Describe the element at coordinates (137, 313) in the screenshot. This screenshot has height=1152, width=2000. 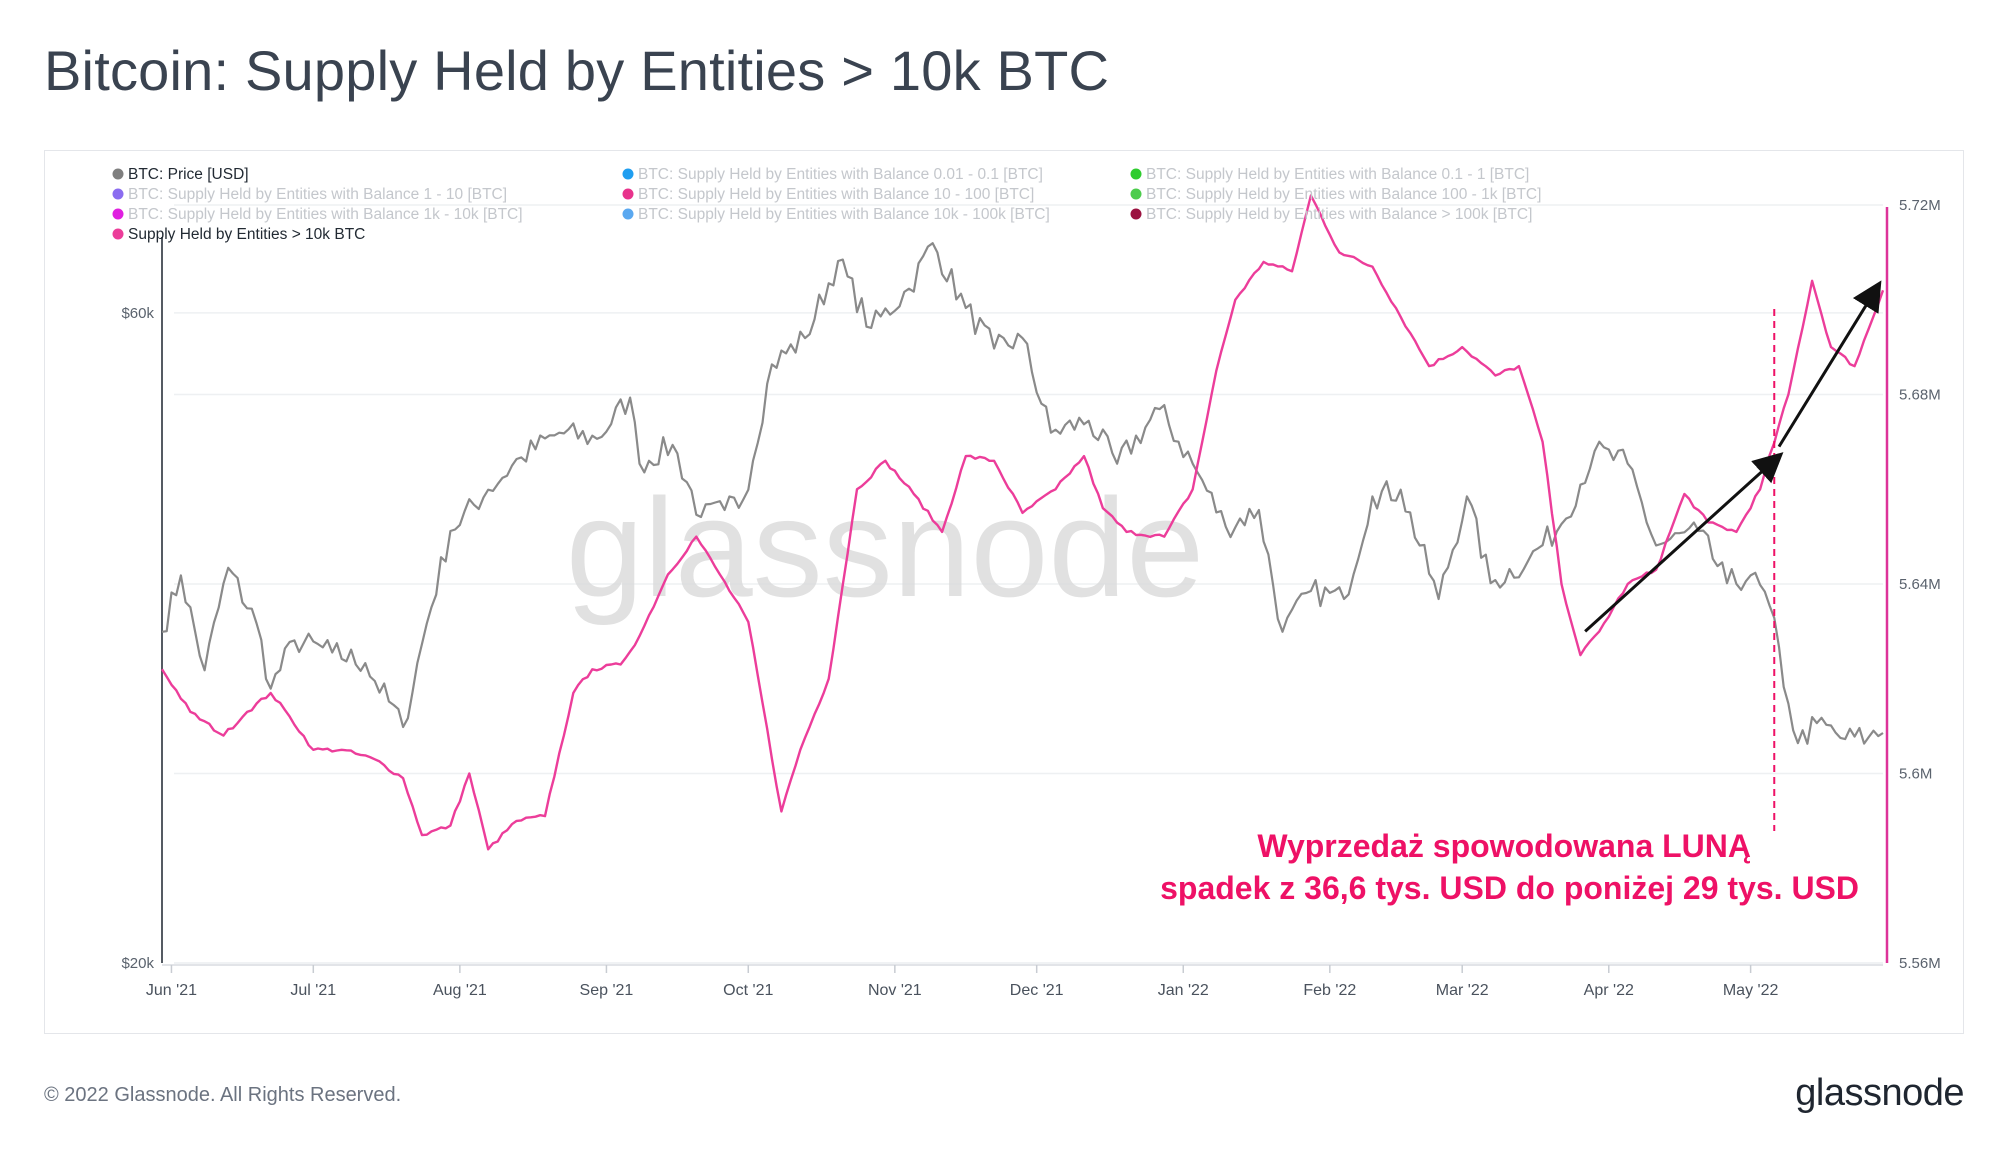
I see `y-left-tick-label: $60k` at that location.